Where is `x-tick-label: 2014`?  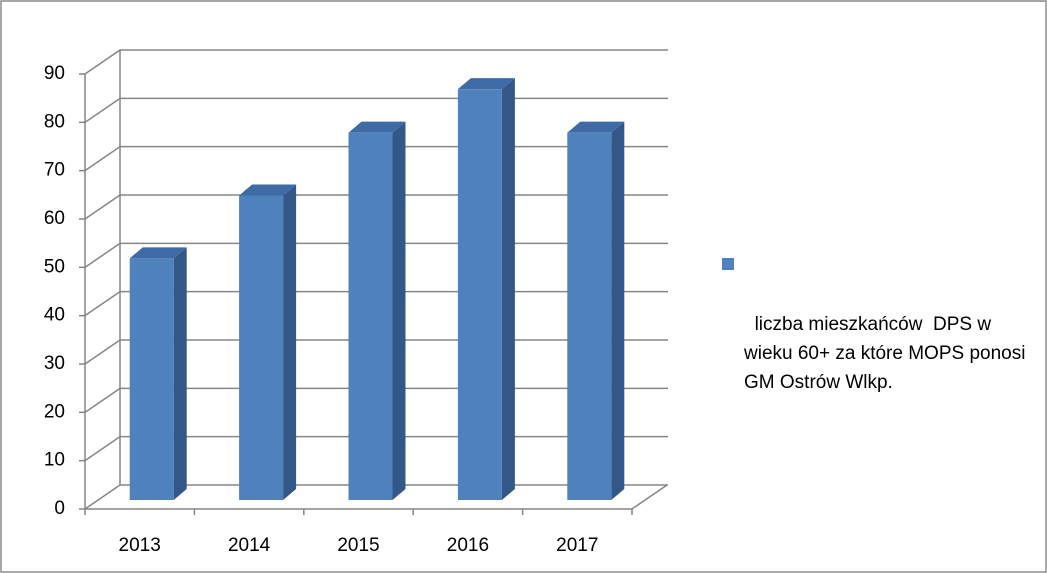
x-tick-label: 2014 is located at coordinates (249, 545).